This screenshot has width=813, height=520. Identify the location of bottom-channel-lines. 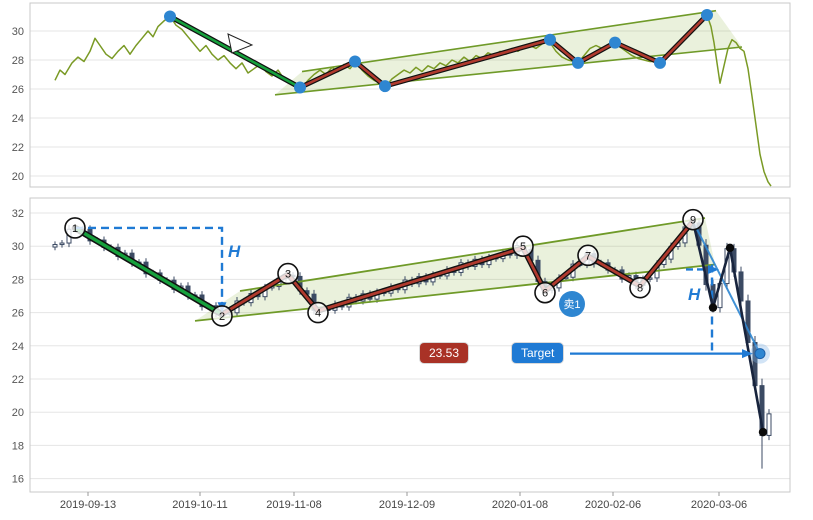
(455, 269).